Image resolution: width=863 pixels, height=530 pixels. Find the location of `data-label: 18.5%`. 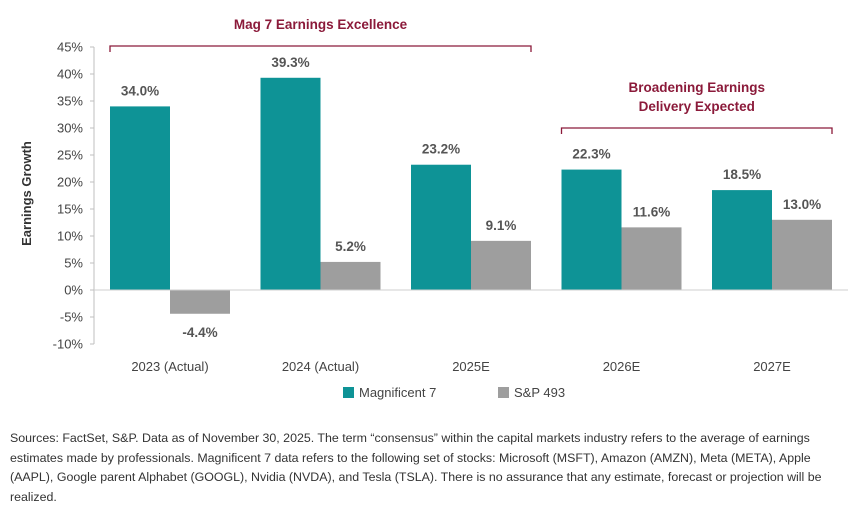

data-label: 18.5% is located at coordinates (742, 174).